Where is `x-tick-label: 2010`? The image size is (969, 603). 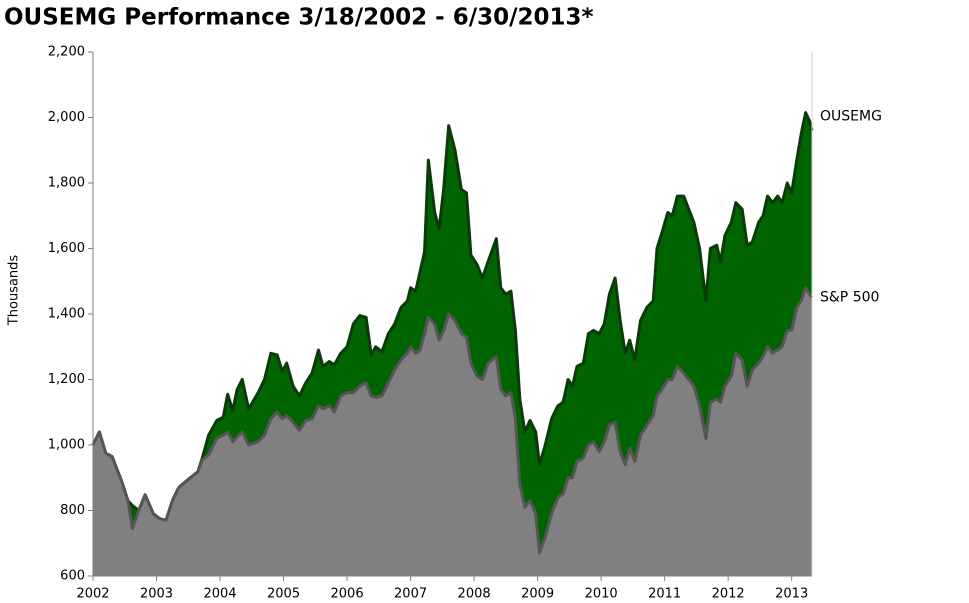
x-tick-label: 2010 is located at coordinates (601, 594).